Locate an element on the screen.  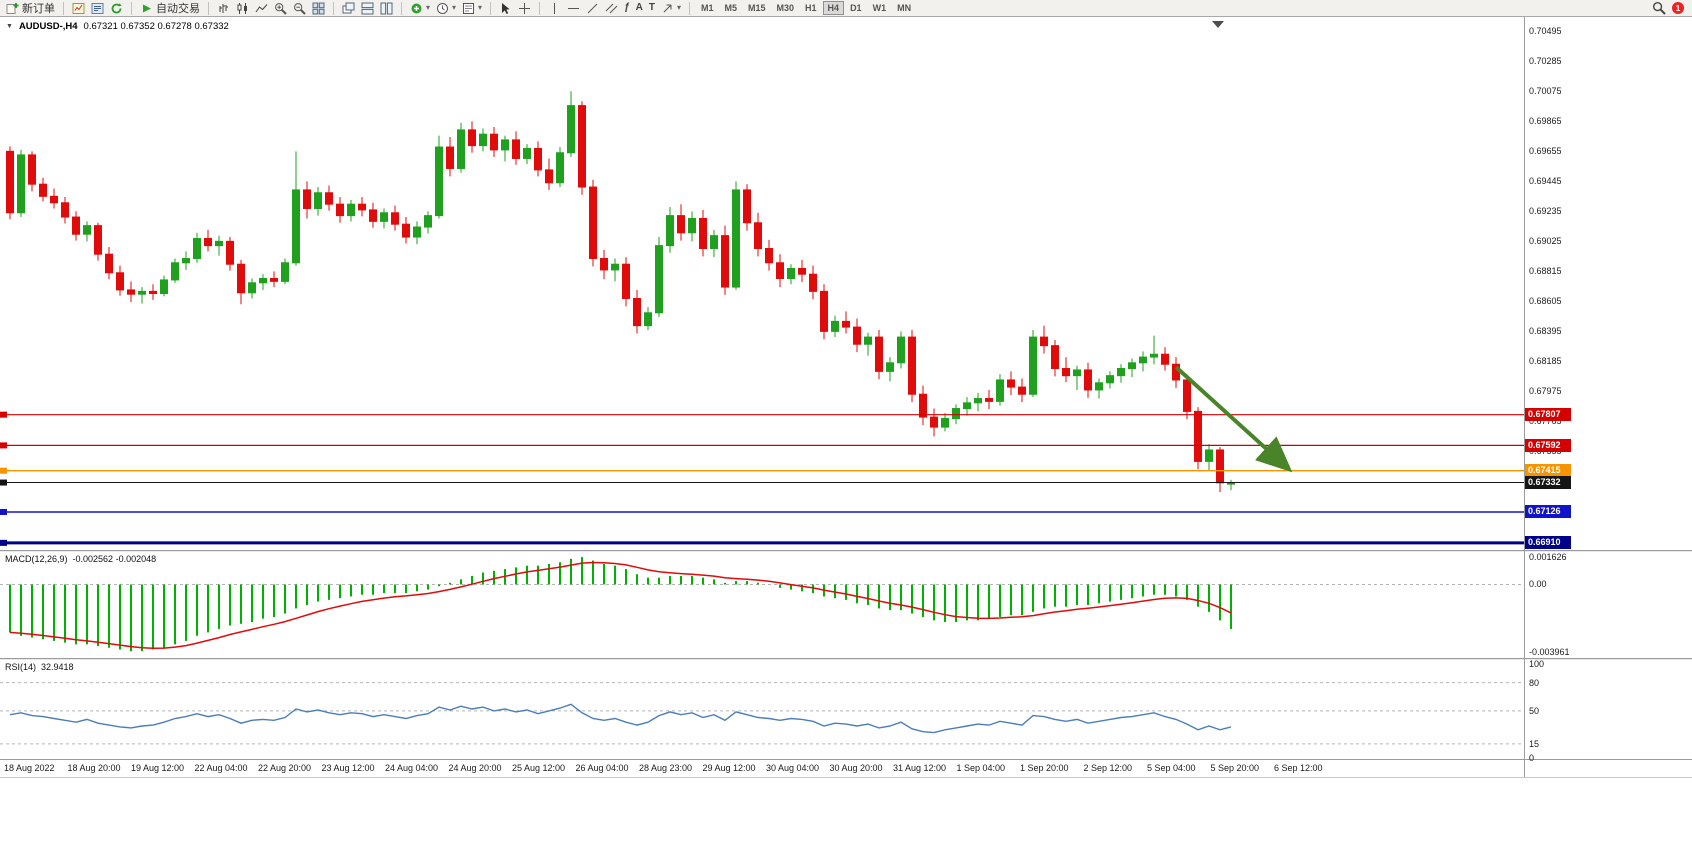
periods-button: ▾ is located at coordinates (446, 8).